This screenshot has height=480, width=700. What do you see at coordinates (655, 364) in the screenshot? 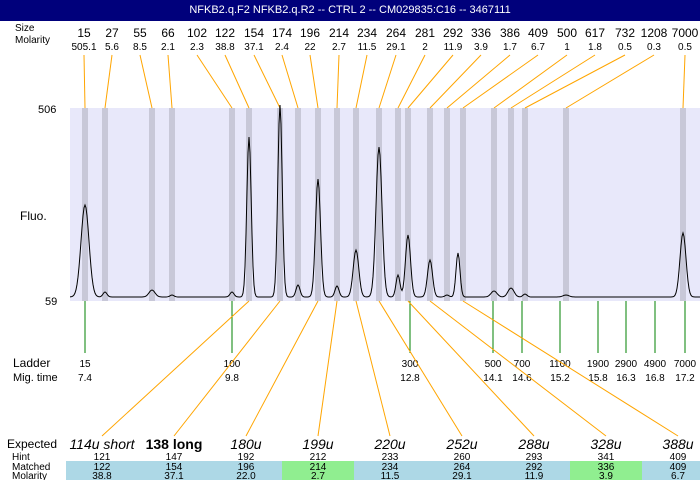
I see `ladder-size-label: 4900` at bounding box center [655, 364].